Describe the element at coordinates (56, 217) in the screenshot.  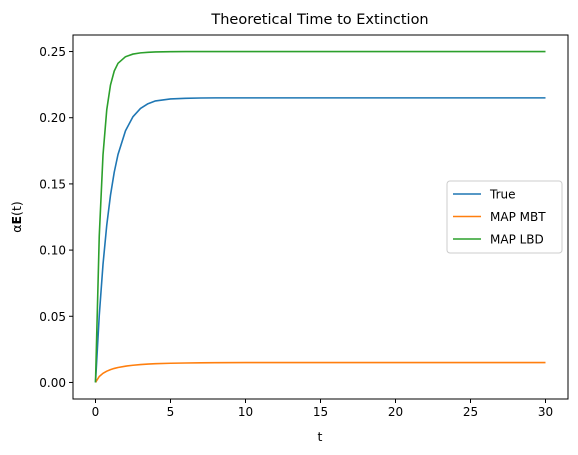
I see `y-axis-ticks: 0.00 0.05 0.10 0.15 0.20 0.25` at that location.